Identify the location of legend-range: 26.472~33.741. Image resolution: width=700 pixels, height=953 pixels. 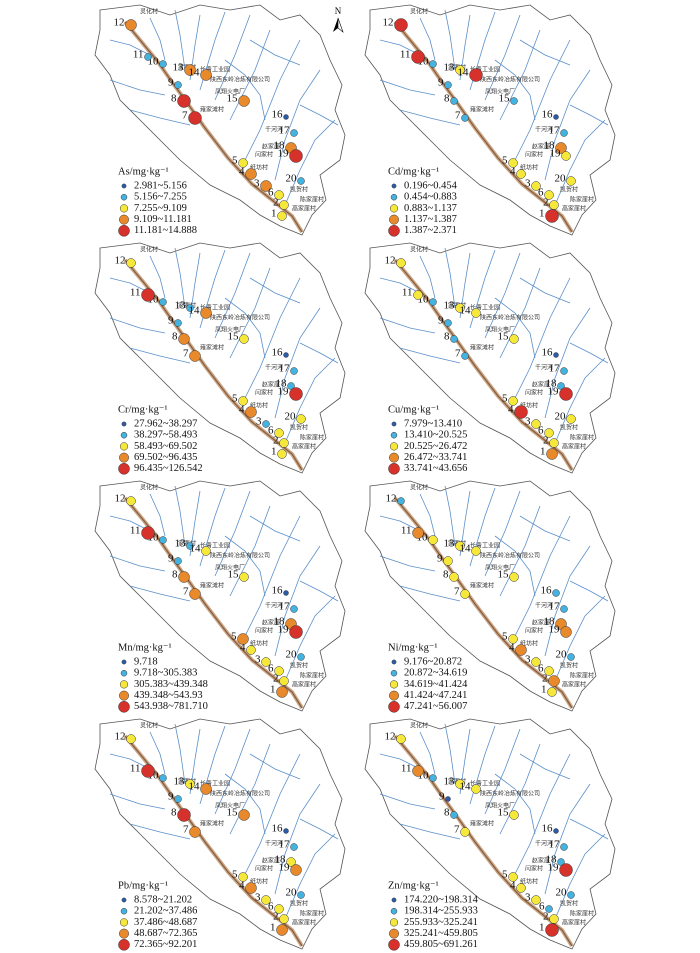
(435, 457).